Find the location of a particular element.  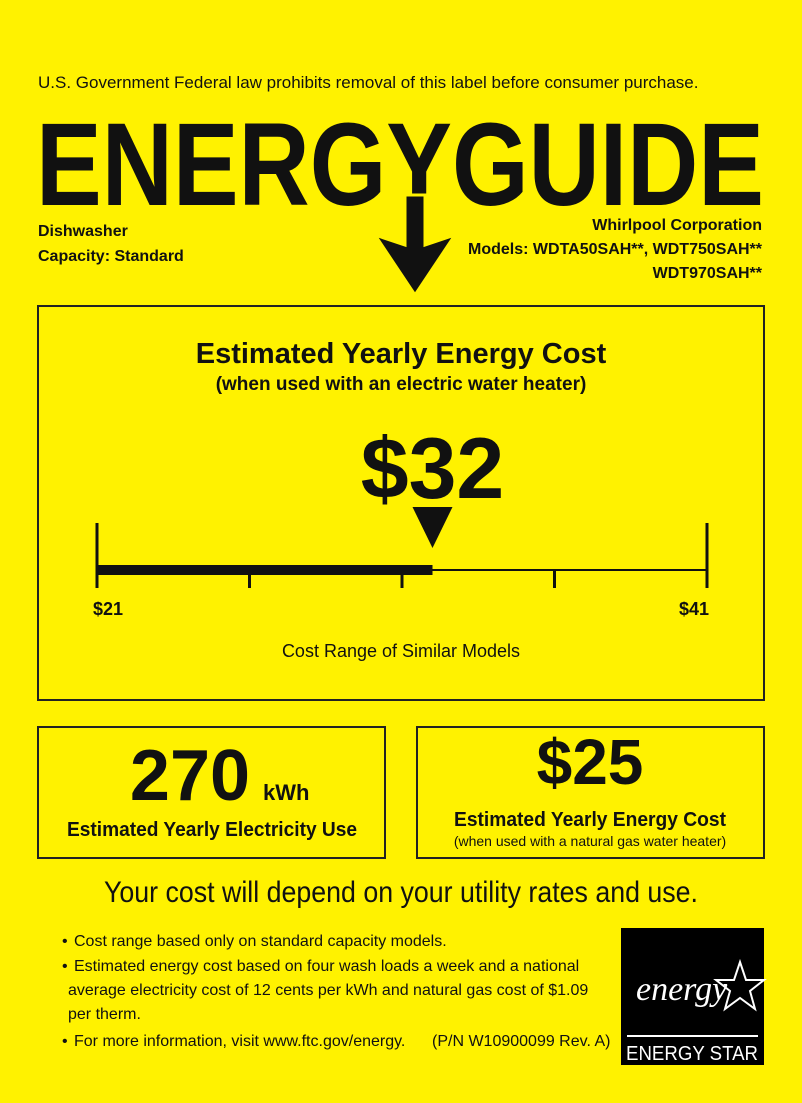

logo-bg is located at coordinates (692, 996).